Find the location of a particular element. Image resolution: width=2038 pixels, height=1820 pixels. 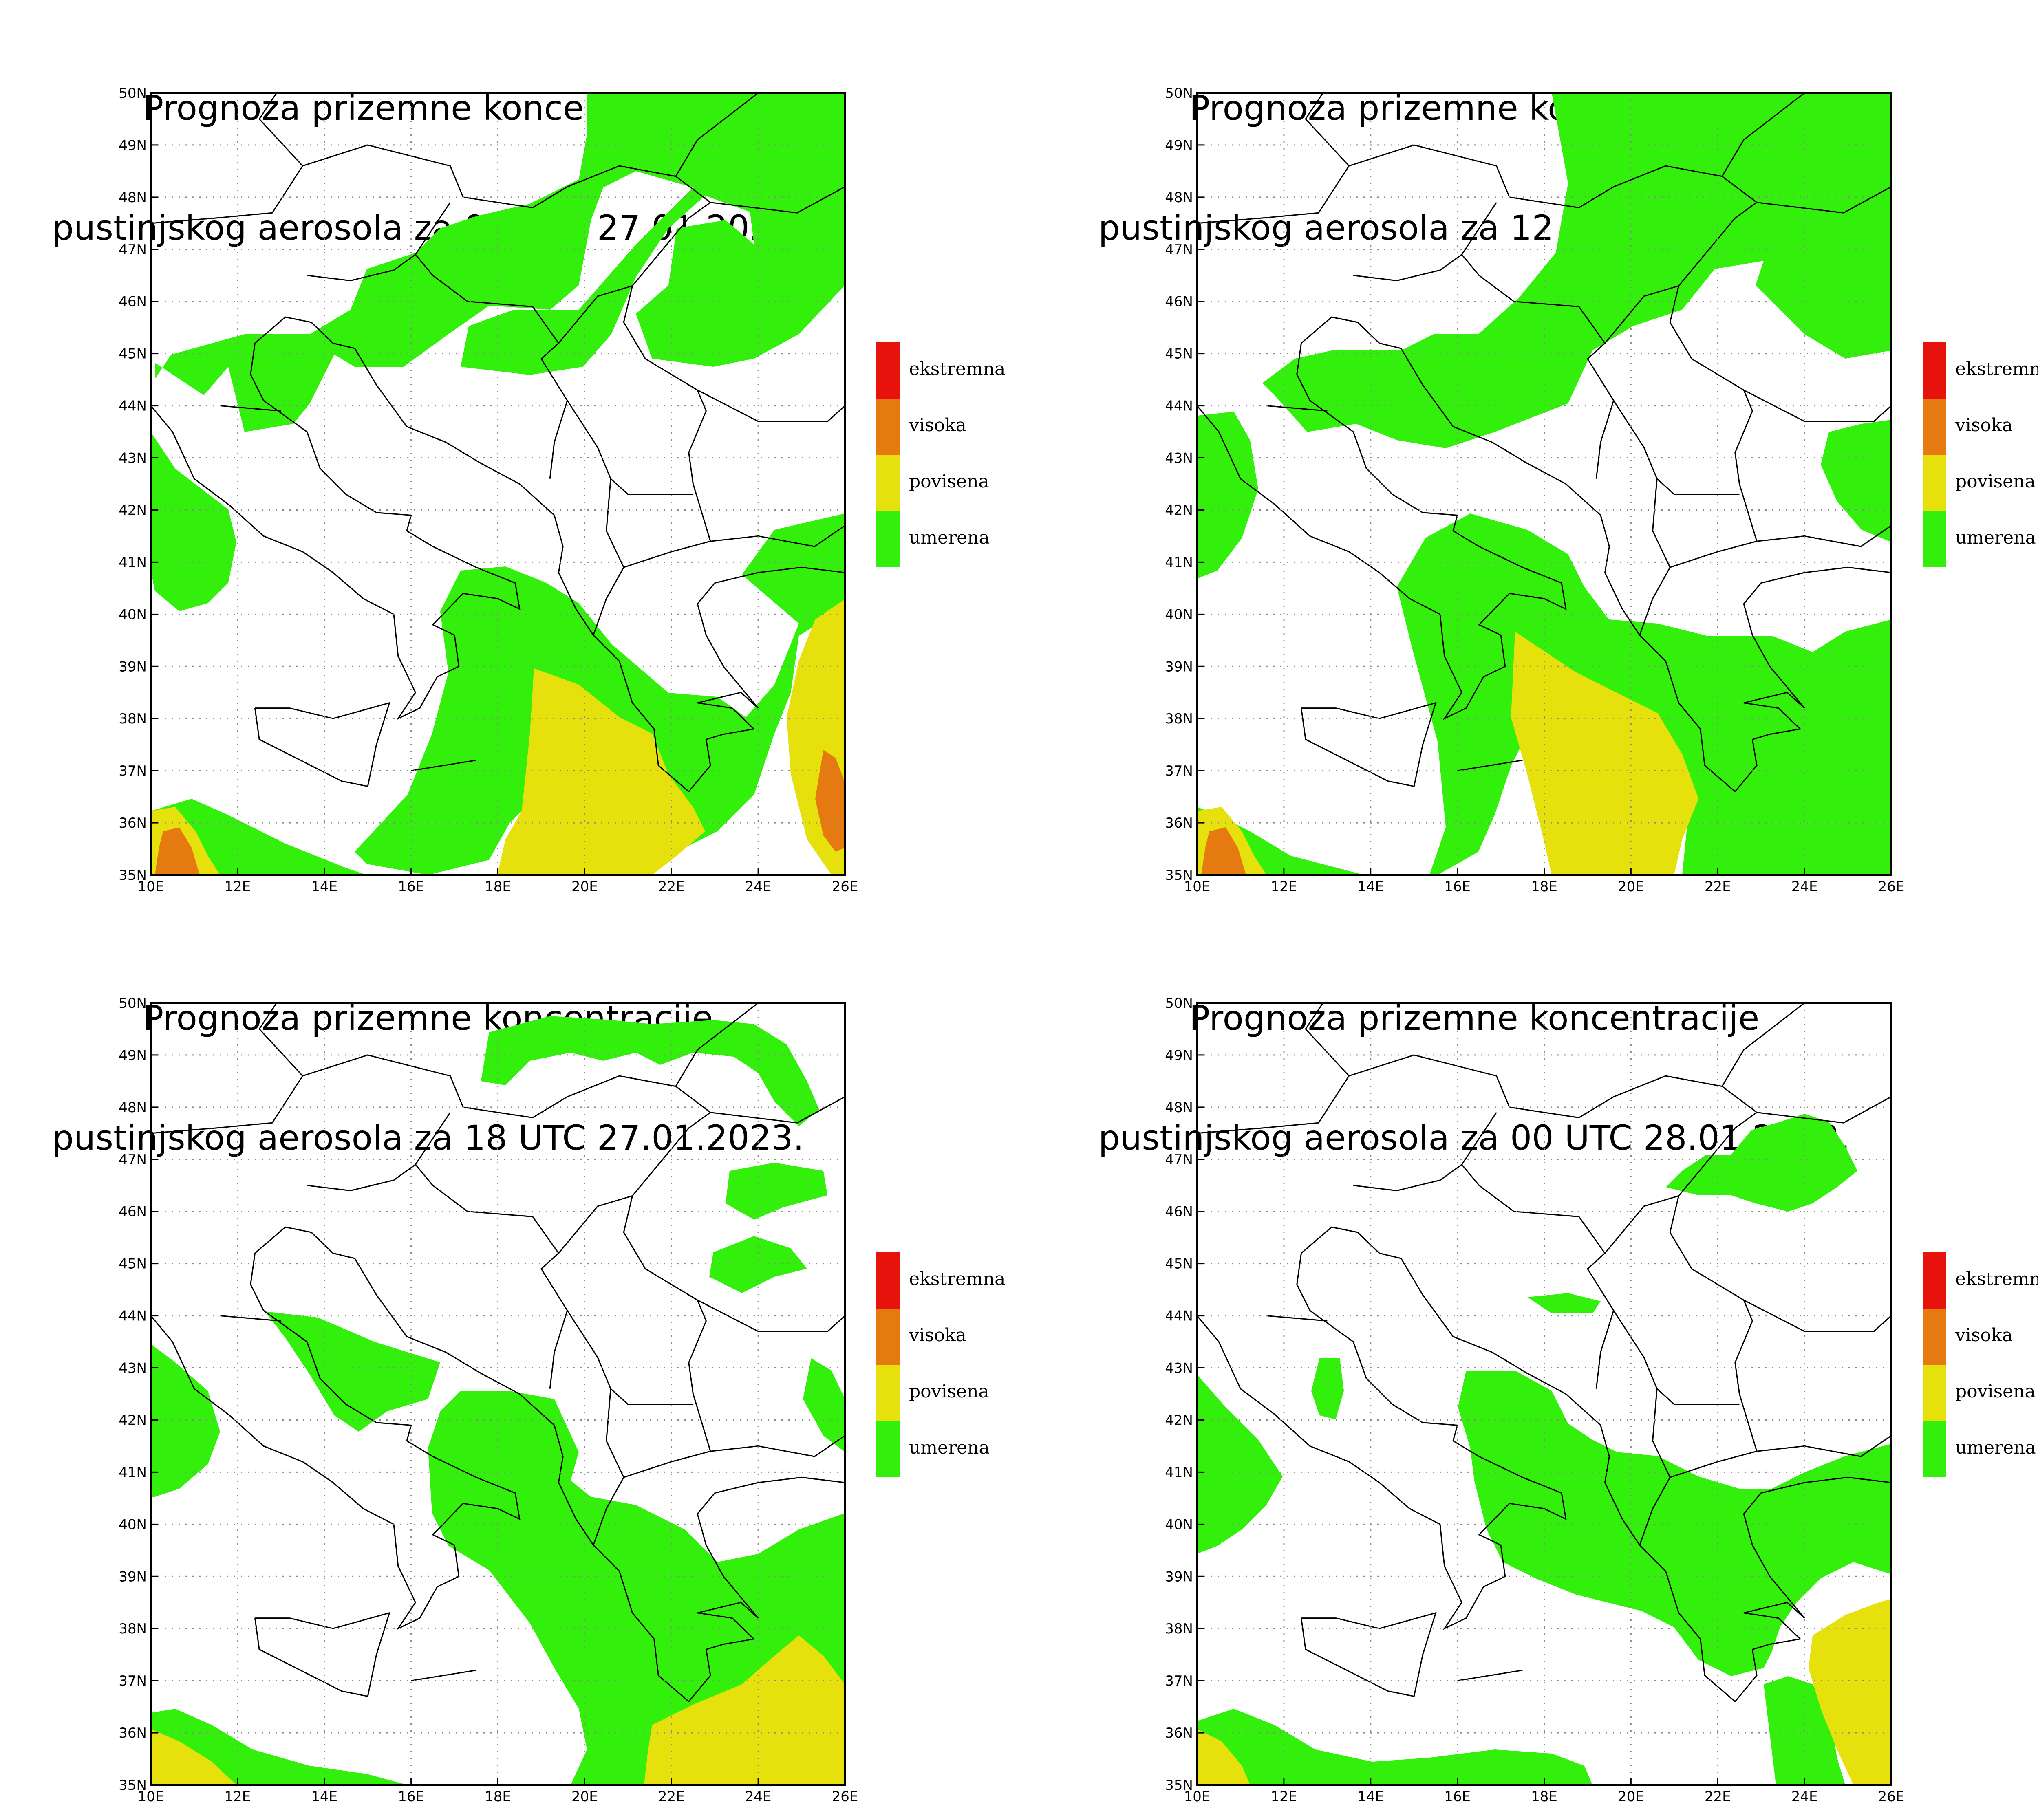

legend-item-visoka: visoka is located at coordinates (957, 1337).